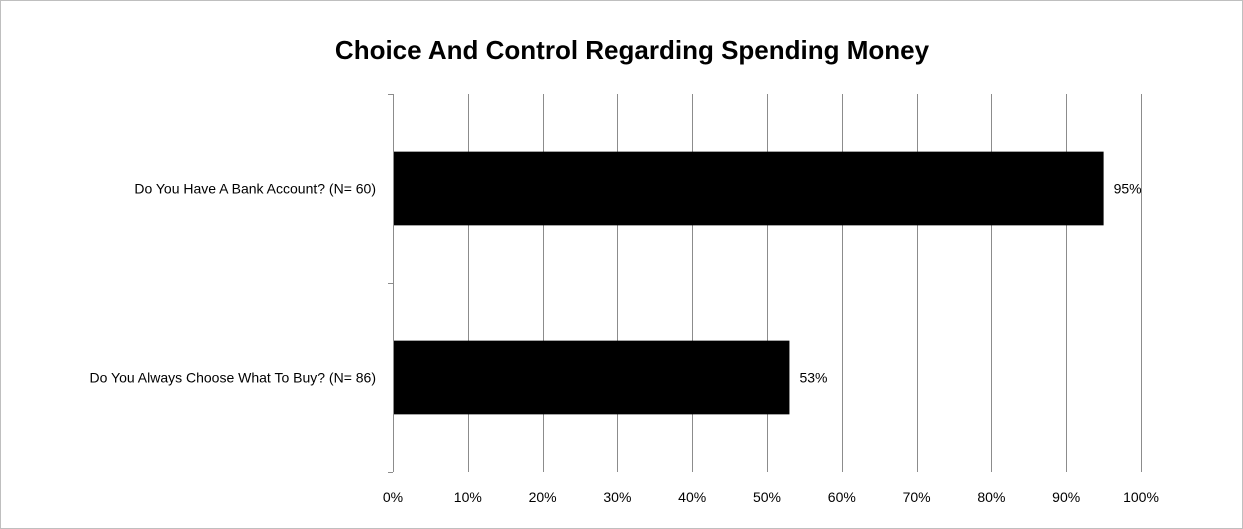 The height and width of the screenshot is (529, 1243). I want to click on x-tick-label: 90%, so click(1066, 497).